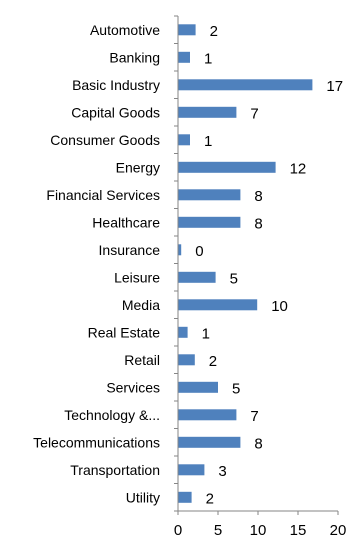 The image size is (349, 547). Describe the element at coordinates (298, 168) in the screenshot. I see `value-label-5: 12` at that location.